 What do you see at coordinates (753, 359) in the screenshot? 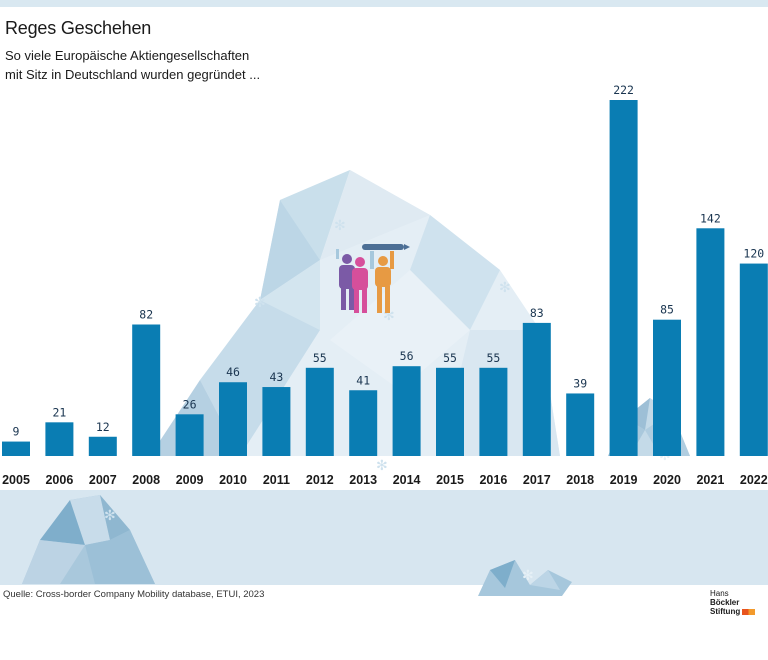
I see `bar-2022` at bounding box center [753, 359].